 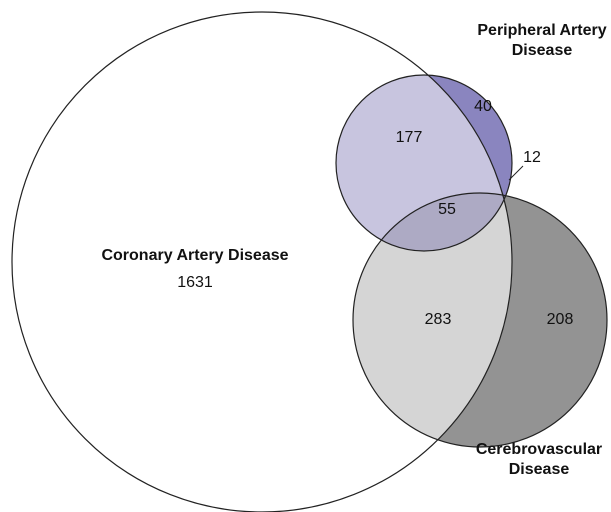 What do you see at coordinates (542, 40) in the screenshot?
I see `set-label: Peripheral Artery Disease` at bounding box center [542, 40].